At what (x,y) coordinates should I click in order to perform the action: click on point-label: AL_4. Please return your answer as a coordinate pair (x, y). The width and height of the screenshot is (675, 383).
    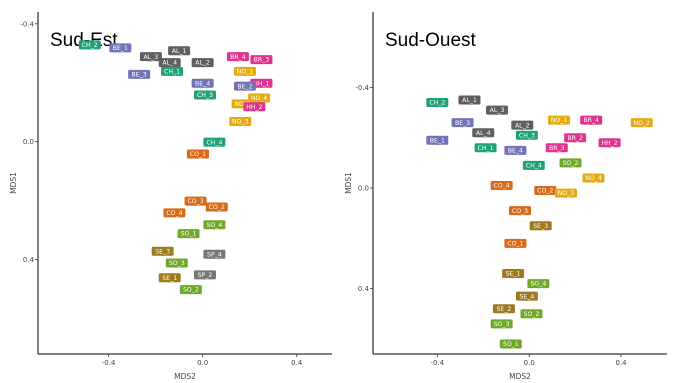
    Looking at the image, I should click on (169, 63).